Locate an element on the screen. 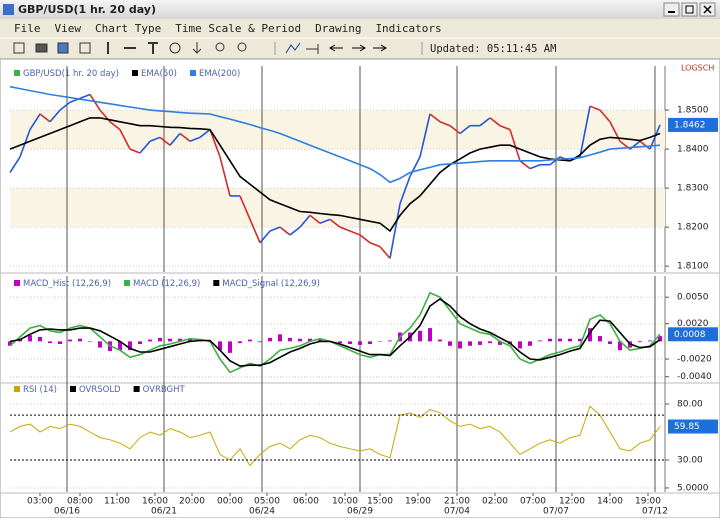 The height and width of the screenshot is (518, 720). x-tick-label: 21:00 is located at coordinates (457, 502).